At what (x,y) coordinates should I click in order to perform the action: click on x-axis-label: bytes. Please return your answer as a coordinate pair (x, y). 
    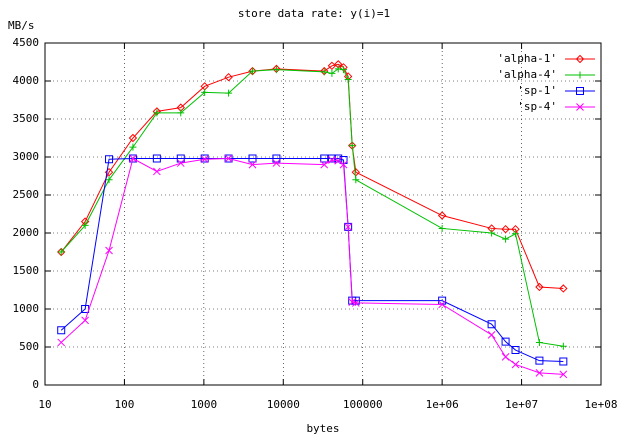
    Looking at the image, I should click on (322, 428).